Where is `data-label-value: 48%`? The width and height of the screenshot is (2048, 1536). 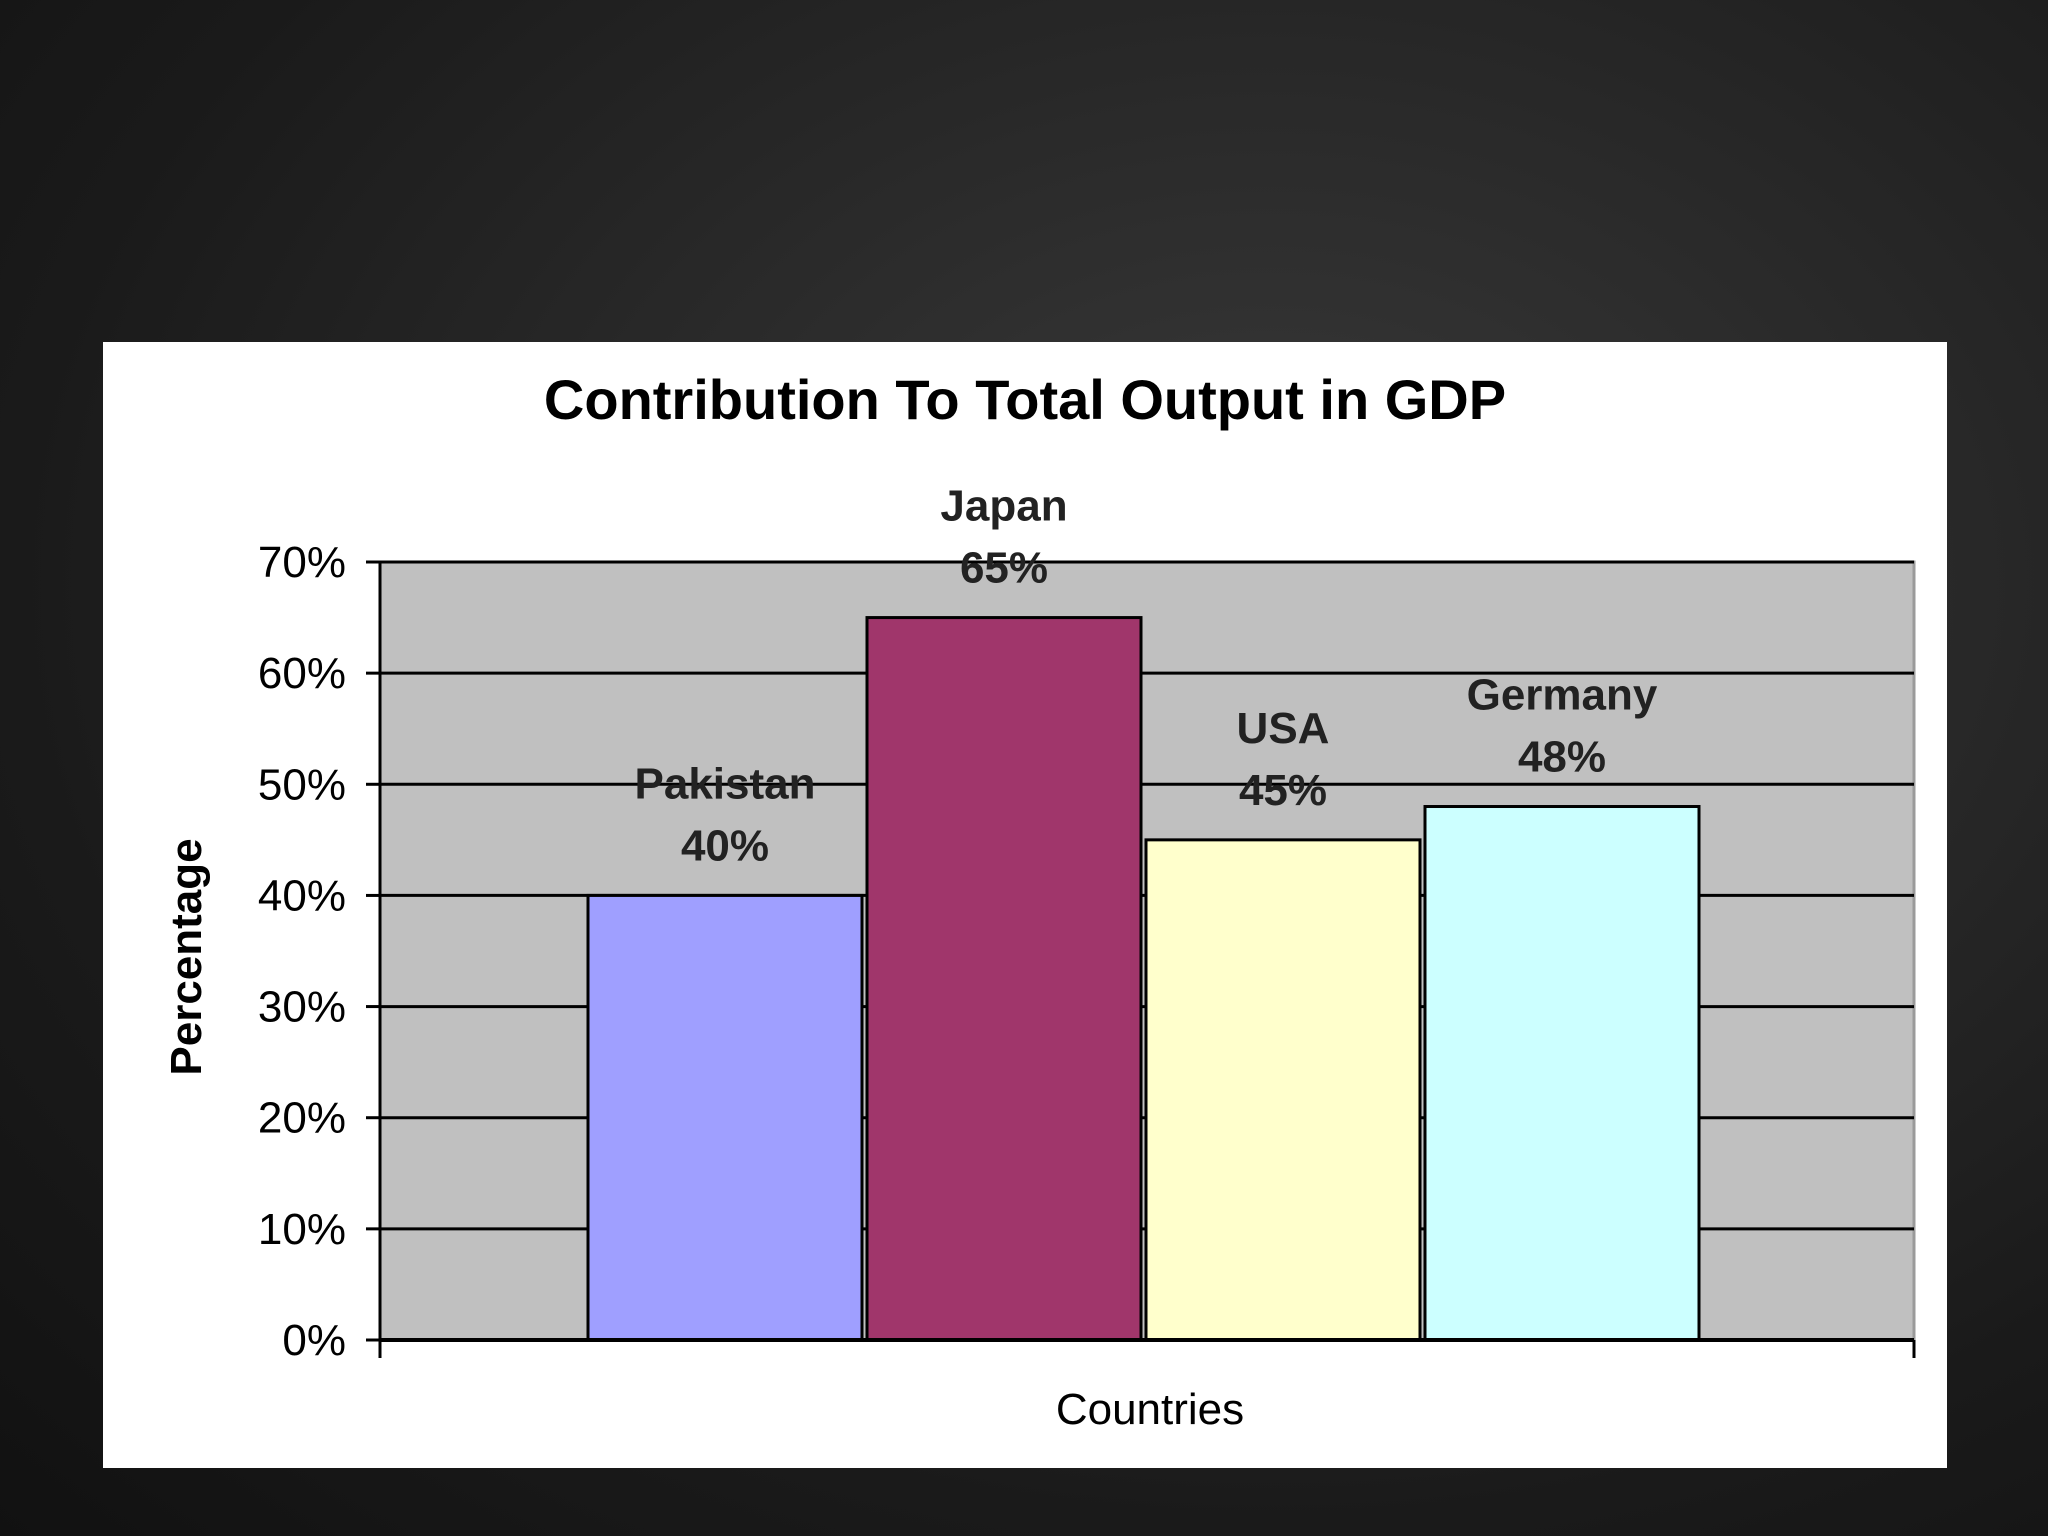 data-label-value: 48% is located at coordinates (1562, 757).